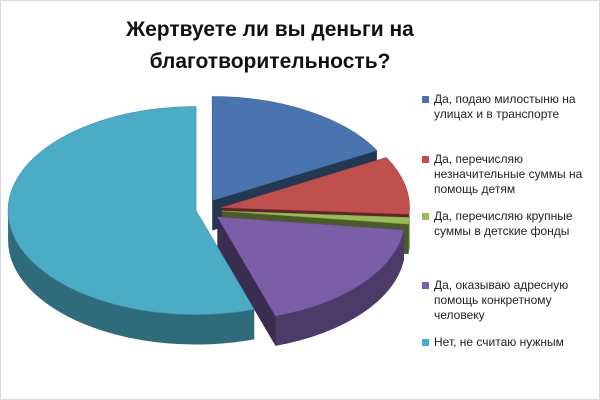  I want to click on legend-item-5: Нет, не считаю нужным, so click(510, 342).